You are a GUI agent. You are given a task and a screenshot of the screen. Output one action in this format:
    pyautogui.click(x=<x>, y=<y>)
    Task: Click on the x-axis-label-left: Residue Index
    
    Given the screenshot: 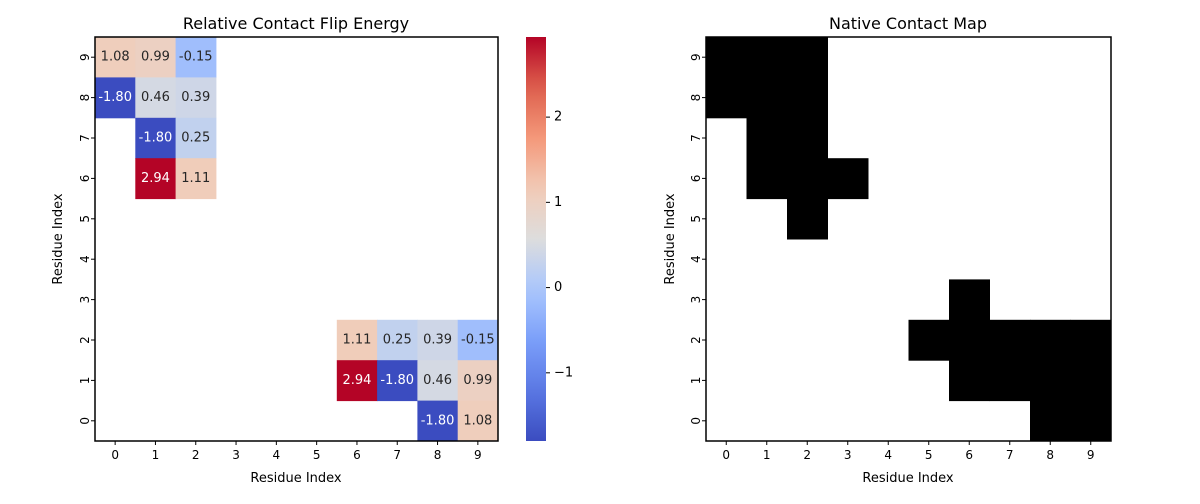 What is the action you would take?
    pyautogui.click(x=296, y=478)
    